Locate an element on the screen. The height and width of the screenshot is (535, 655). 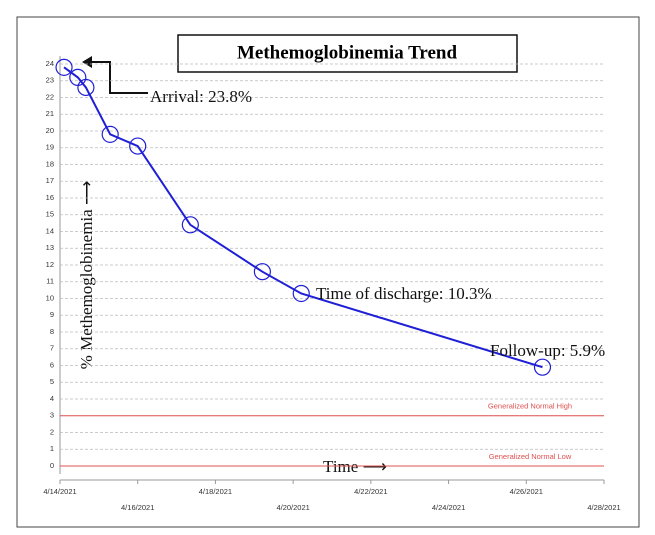
y-tick-label: 15 is located at coordinates (50, 214).